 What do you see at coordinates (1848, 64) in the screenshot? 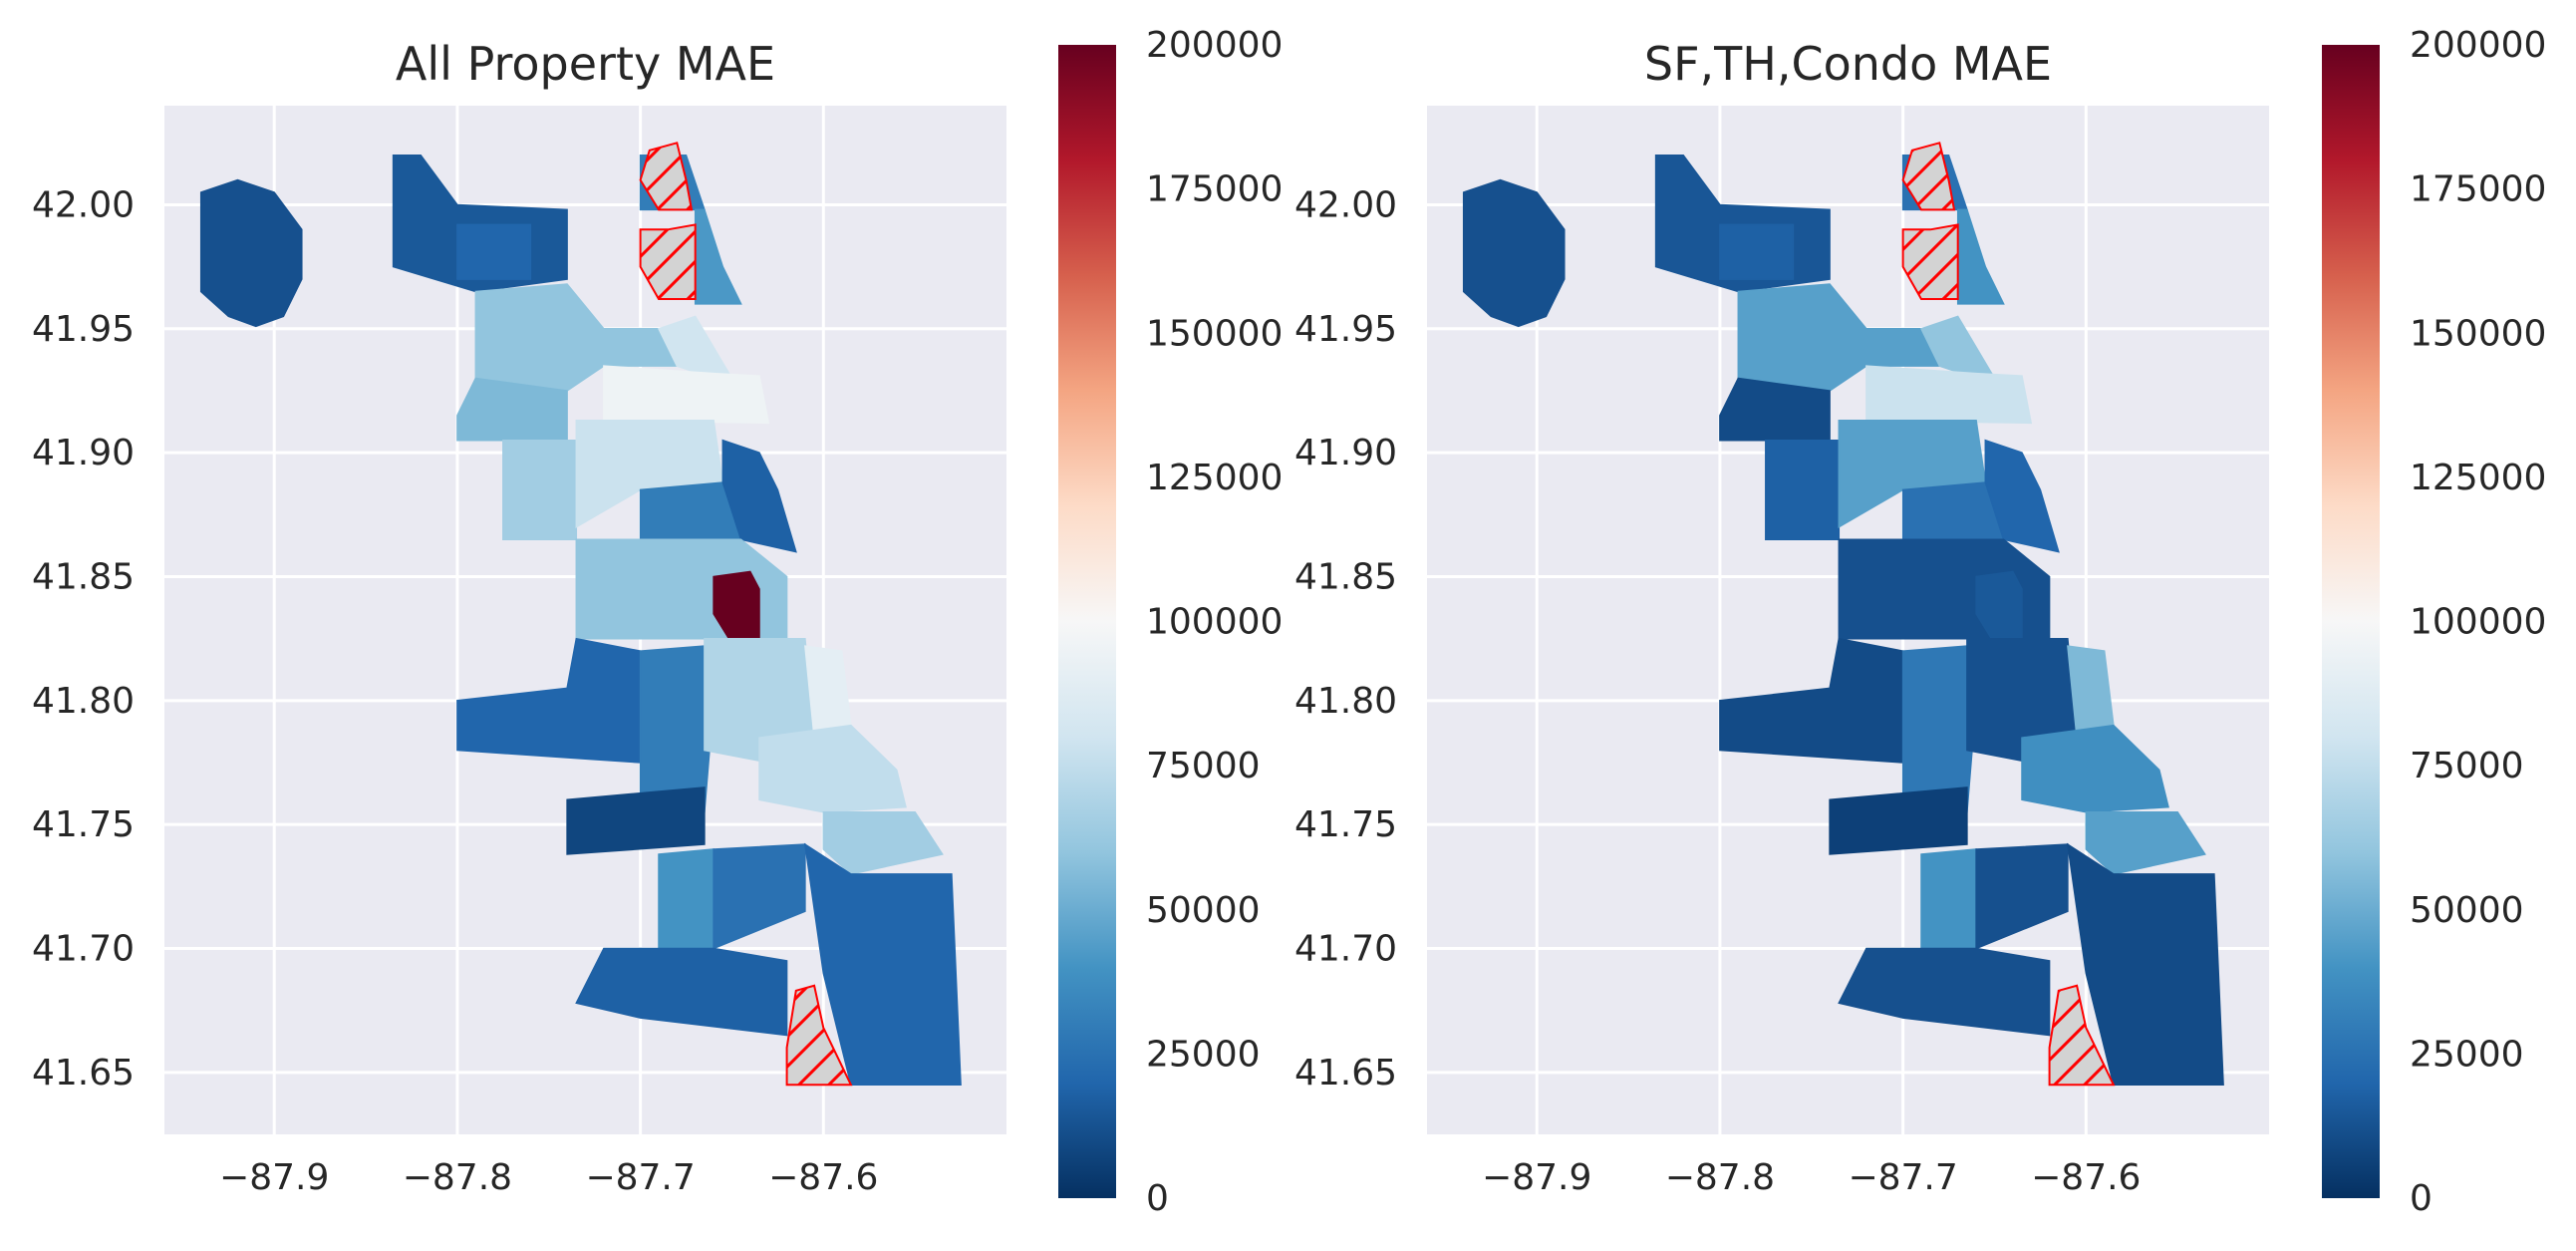
I see `panel-title: SF,TH,Condo MAE` at bounding box center [1848, 64].